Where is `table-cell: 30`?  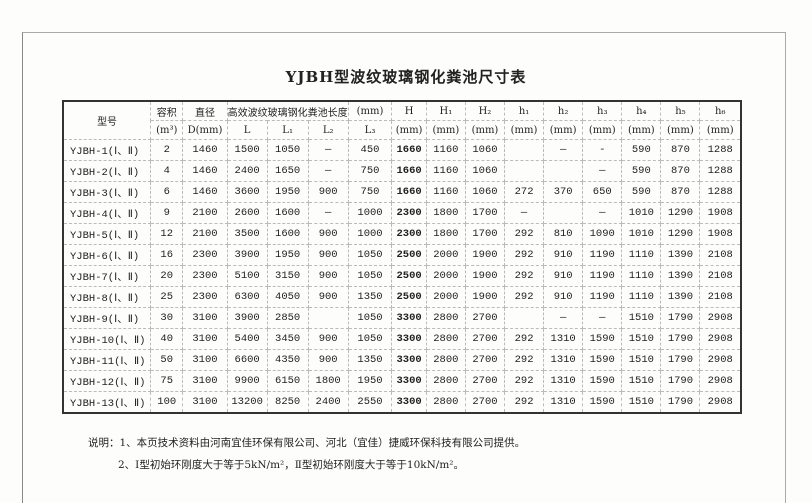 table-cell: 30 is located at coordinates (167, 318).